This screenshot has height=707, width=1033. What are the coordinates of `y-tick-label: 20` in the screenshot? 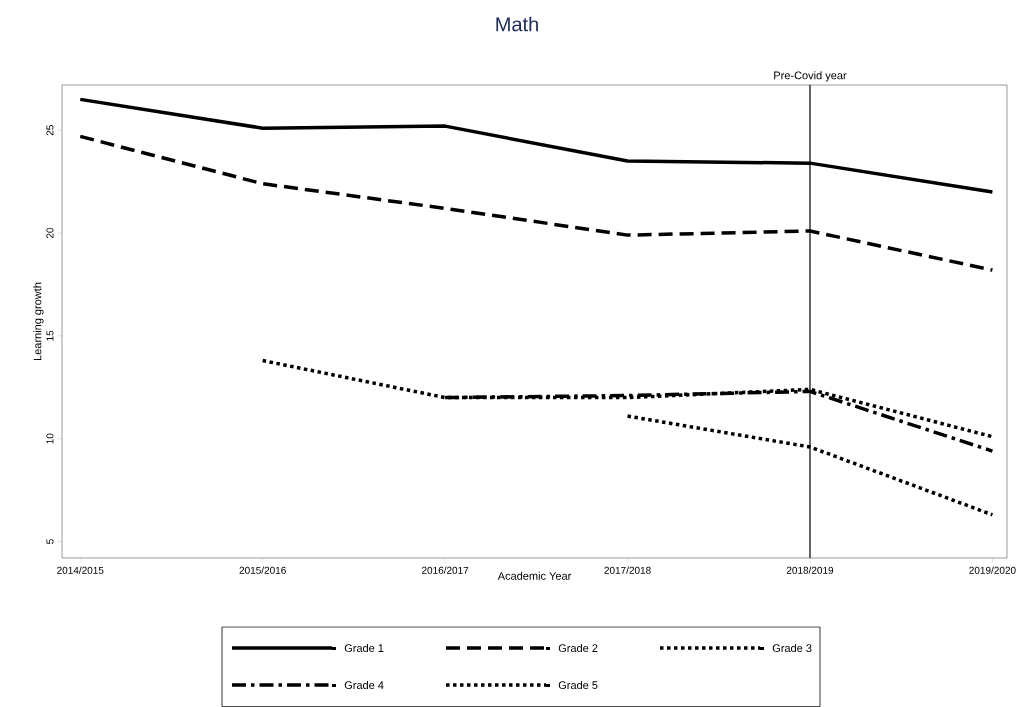 It's located at (50, 233).